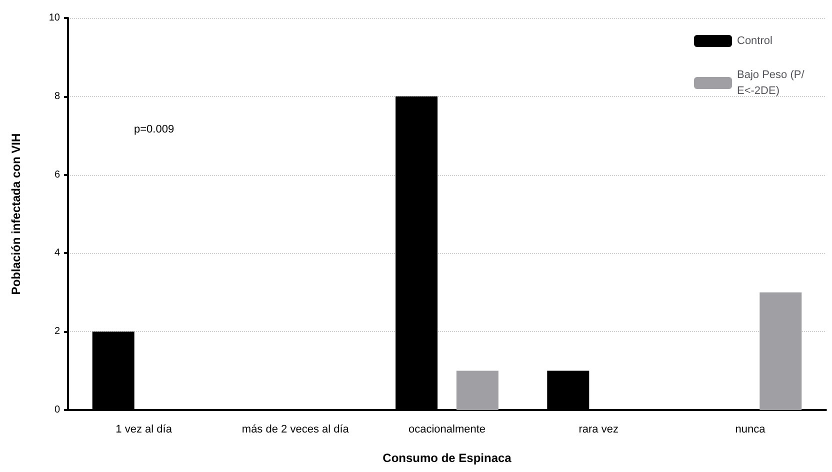  I want to click on annotation: p=0.009, so click(154, 130).